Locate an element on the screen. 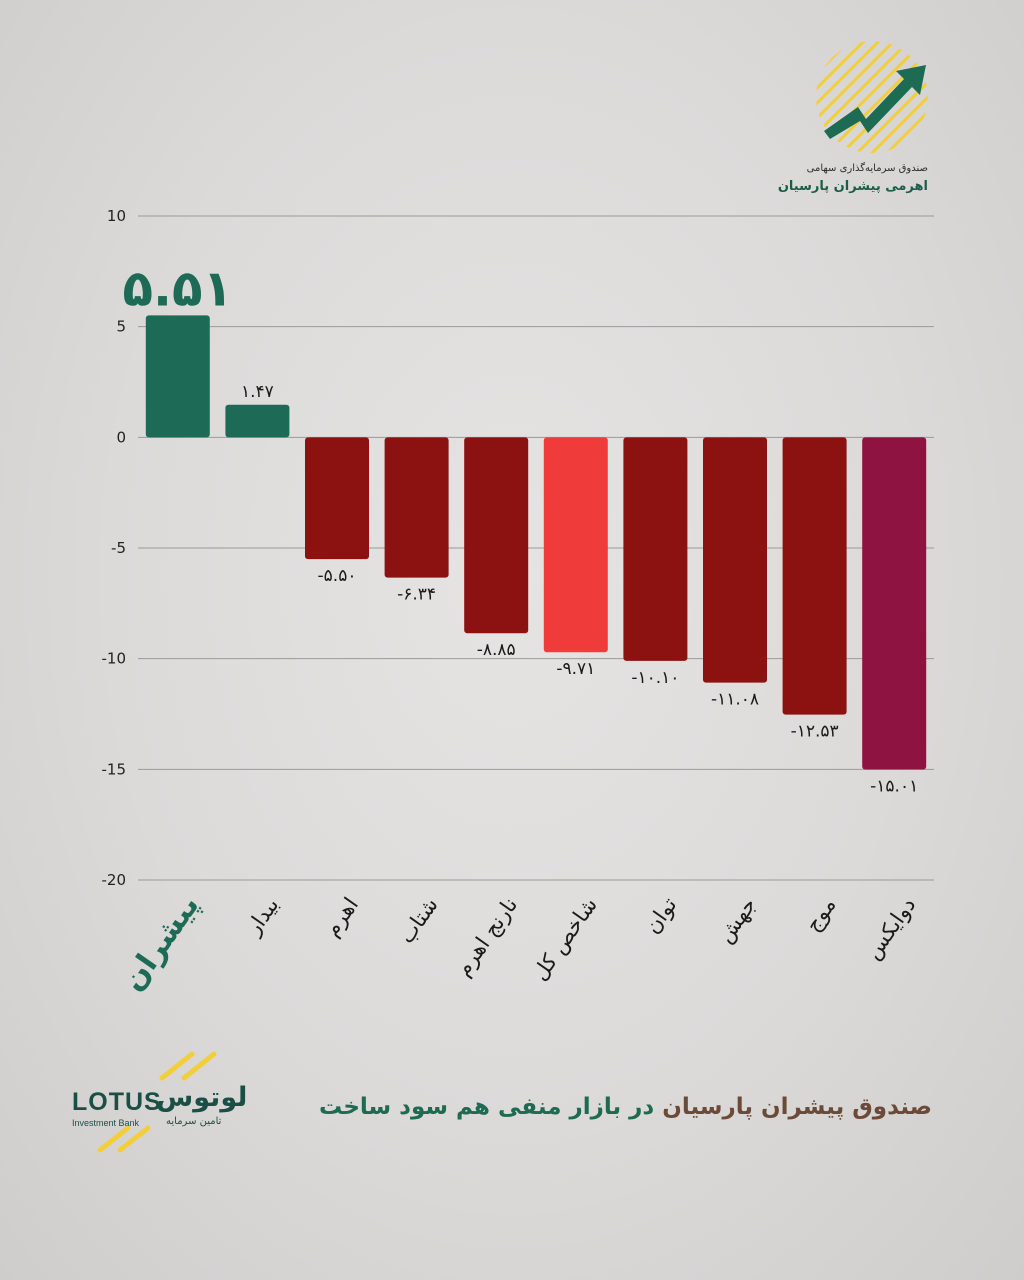 Image resolution: width=1024 pixels, height=1280 pixels. y-tick-label: 0 is located at coordinates (121, 437).